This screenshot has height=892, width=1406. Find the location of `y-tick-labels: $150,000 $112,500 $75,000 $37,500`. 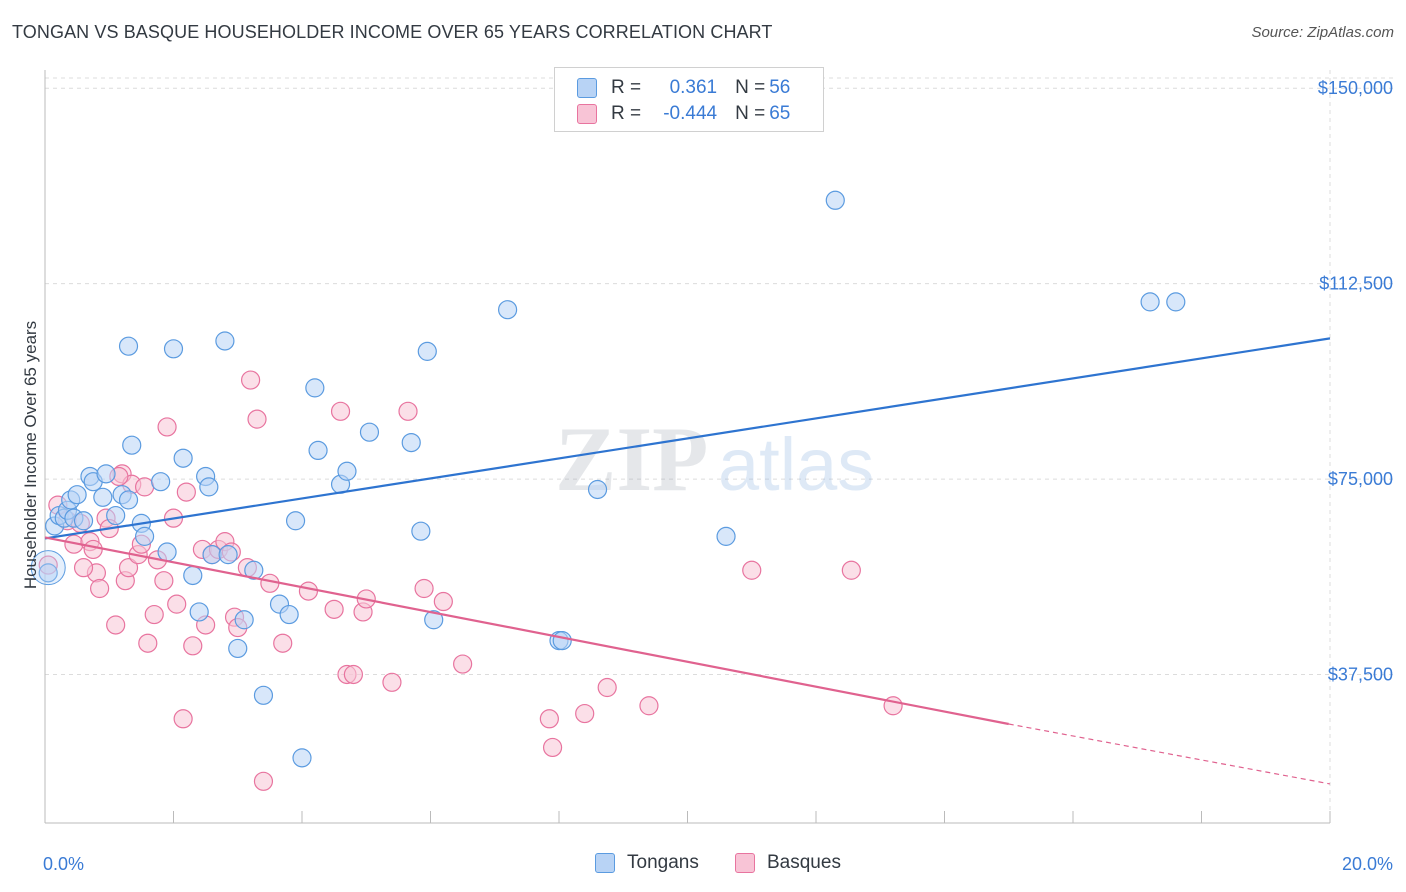

y-tick-labels: $150,000 $112,500 $75,000 $37,500 is located at coordinates (1355, 381).